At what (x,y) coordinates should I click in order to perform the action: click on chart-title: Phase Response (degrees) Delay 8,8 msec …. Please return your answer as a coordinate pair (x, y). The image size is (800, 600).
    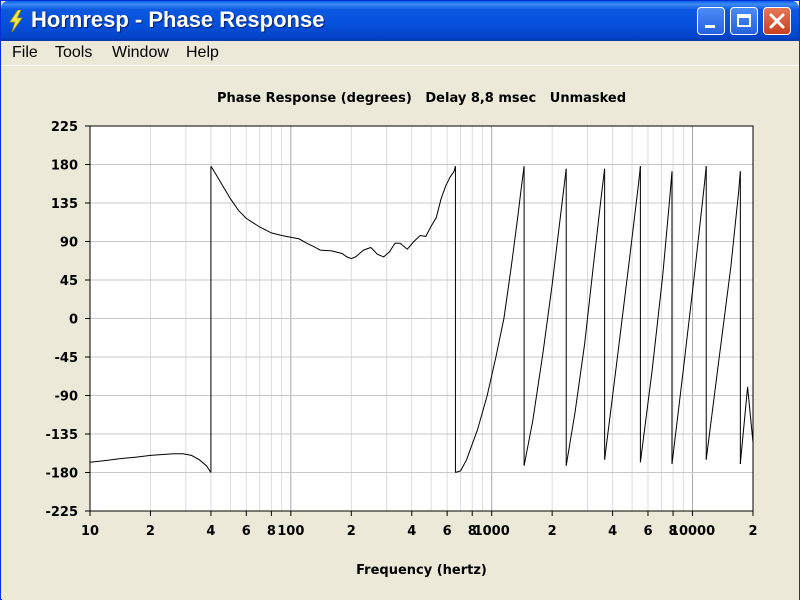
    Looking at the image, I should click on (421, 98).